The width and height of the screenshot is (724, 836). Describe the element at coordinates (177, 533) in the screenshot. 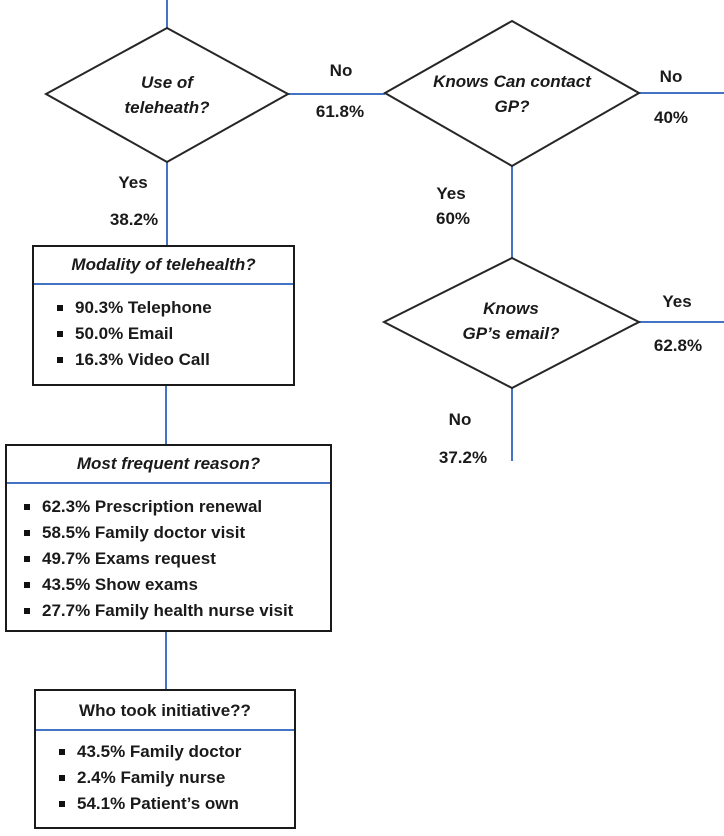

I see `list-item: 58.5% Family doctor visit` at that location.